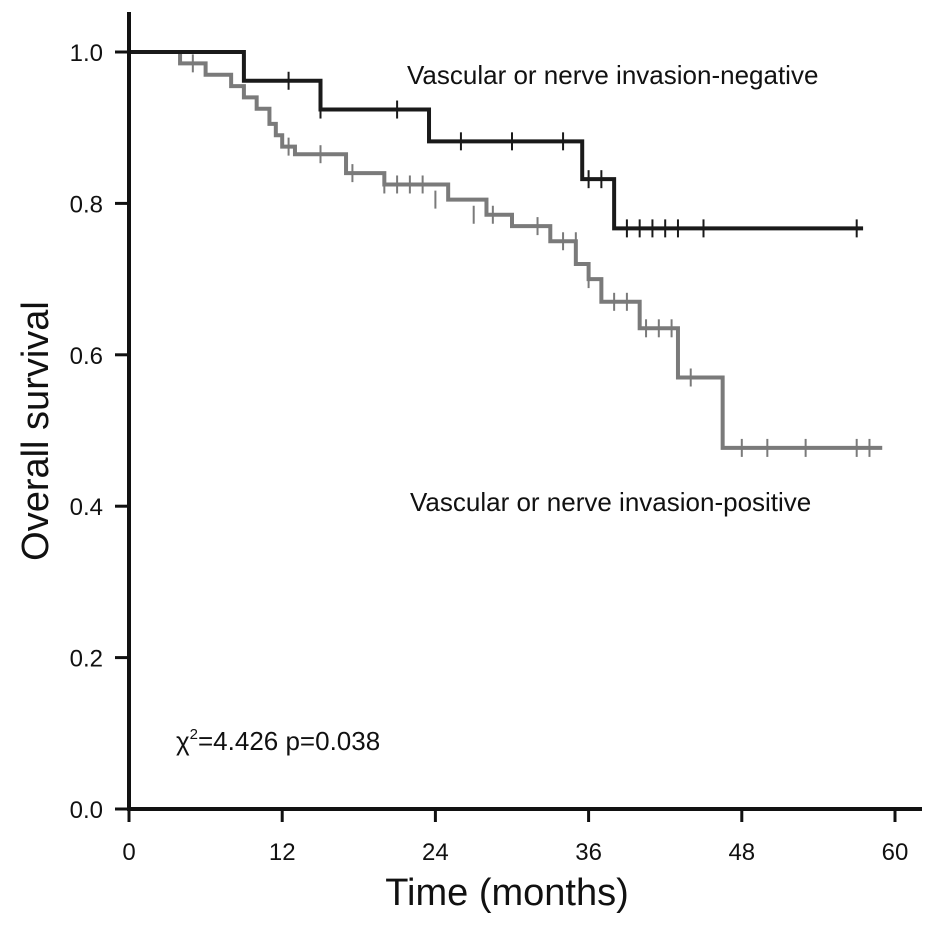 The width and height of the screenshot is (945, 930). Describe the element at coordinates (128, 852) in the screenshot. I see `x-tick-label: 0` at that location.